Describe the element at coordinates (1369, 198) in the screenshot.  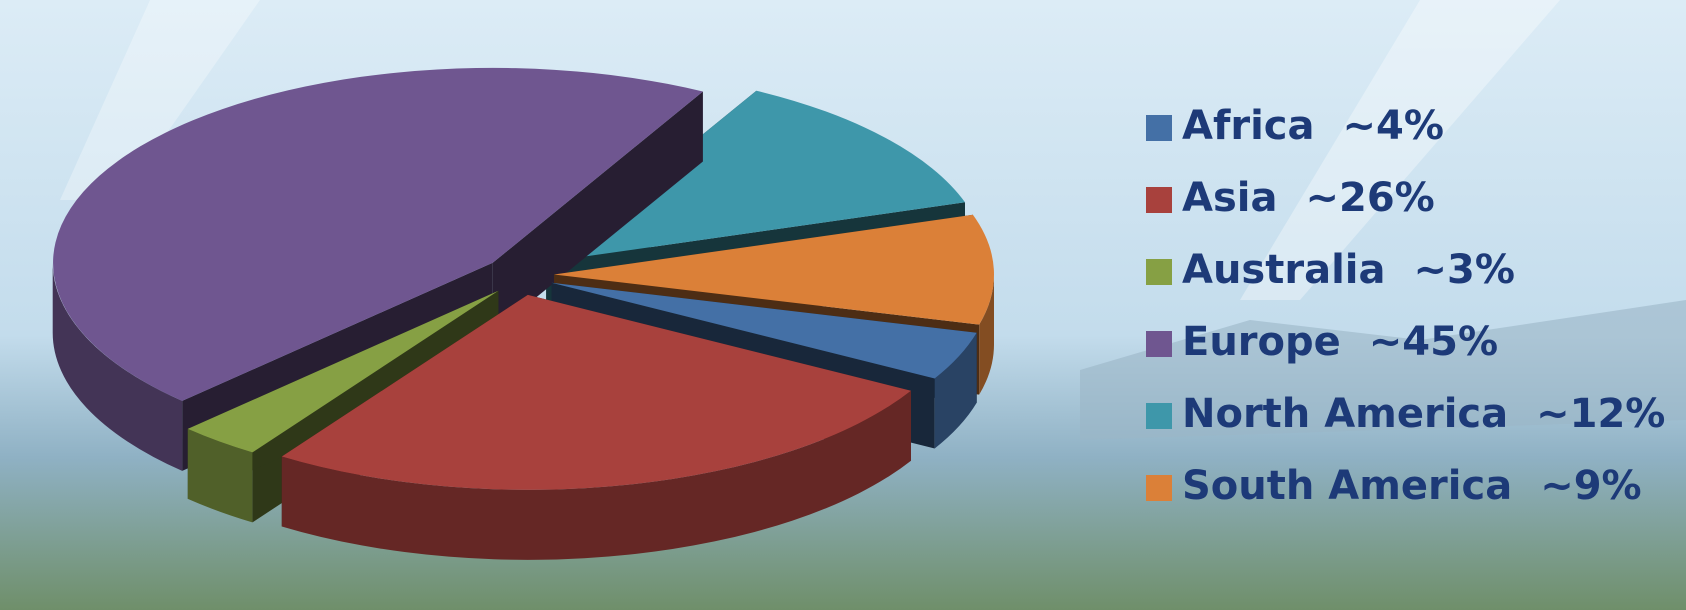
I see `legend-value: ~26%` at that location.